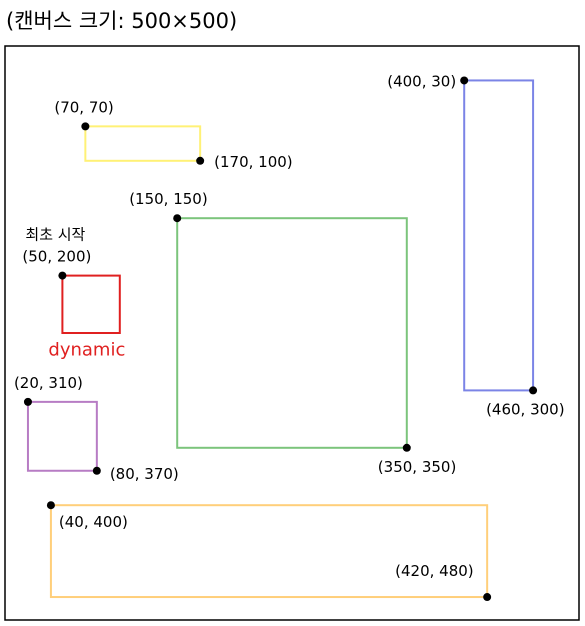 Image resolution: width=585 pixels, height=626 pixels. What do you see at coordinates (62, 436) in the screenshot?
I see `rect-purple` at bounding box center [62, 436].